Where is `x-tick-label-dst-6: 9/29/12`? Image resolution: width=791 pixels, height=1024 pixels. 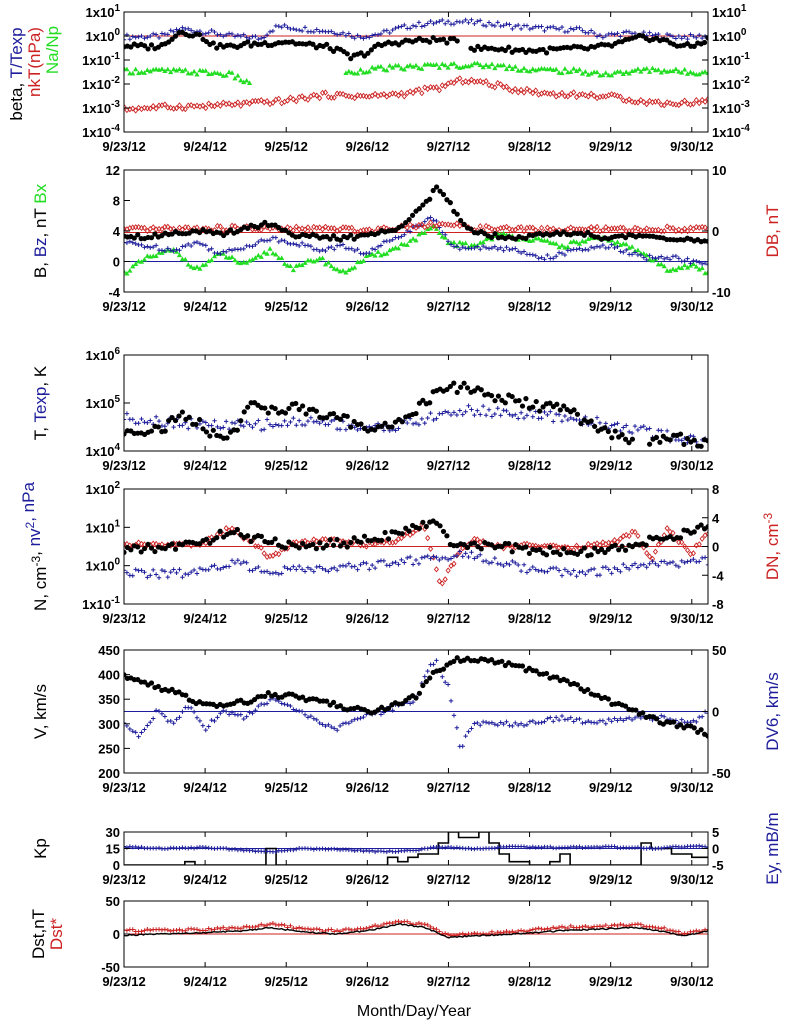 x-tick-label-dst-6: 9/29/12 is located at coordinates (610, 981).